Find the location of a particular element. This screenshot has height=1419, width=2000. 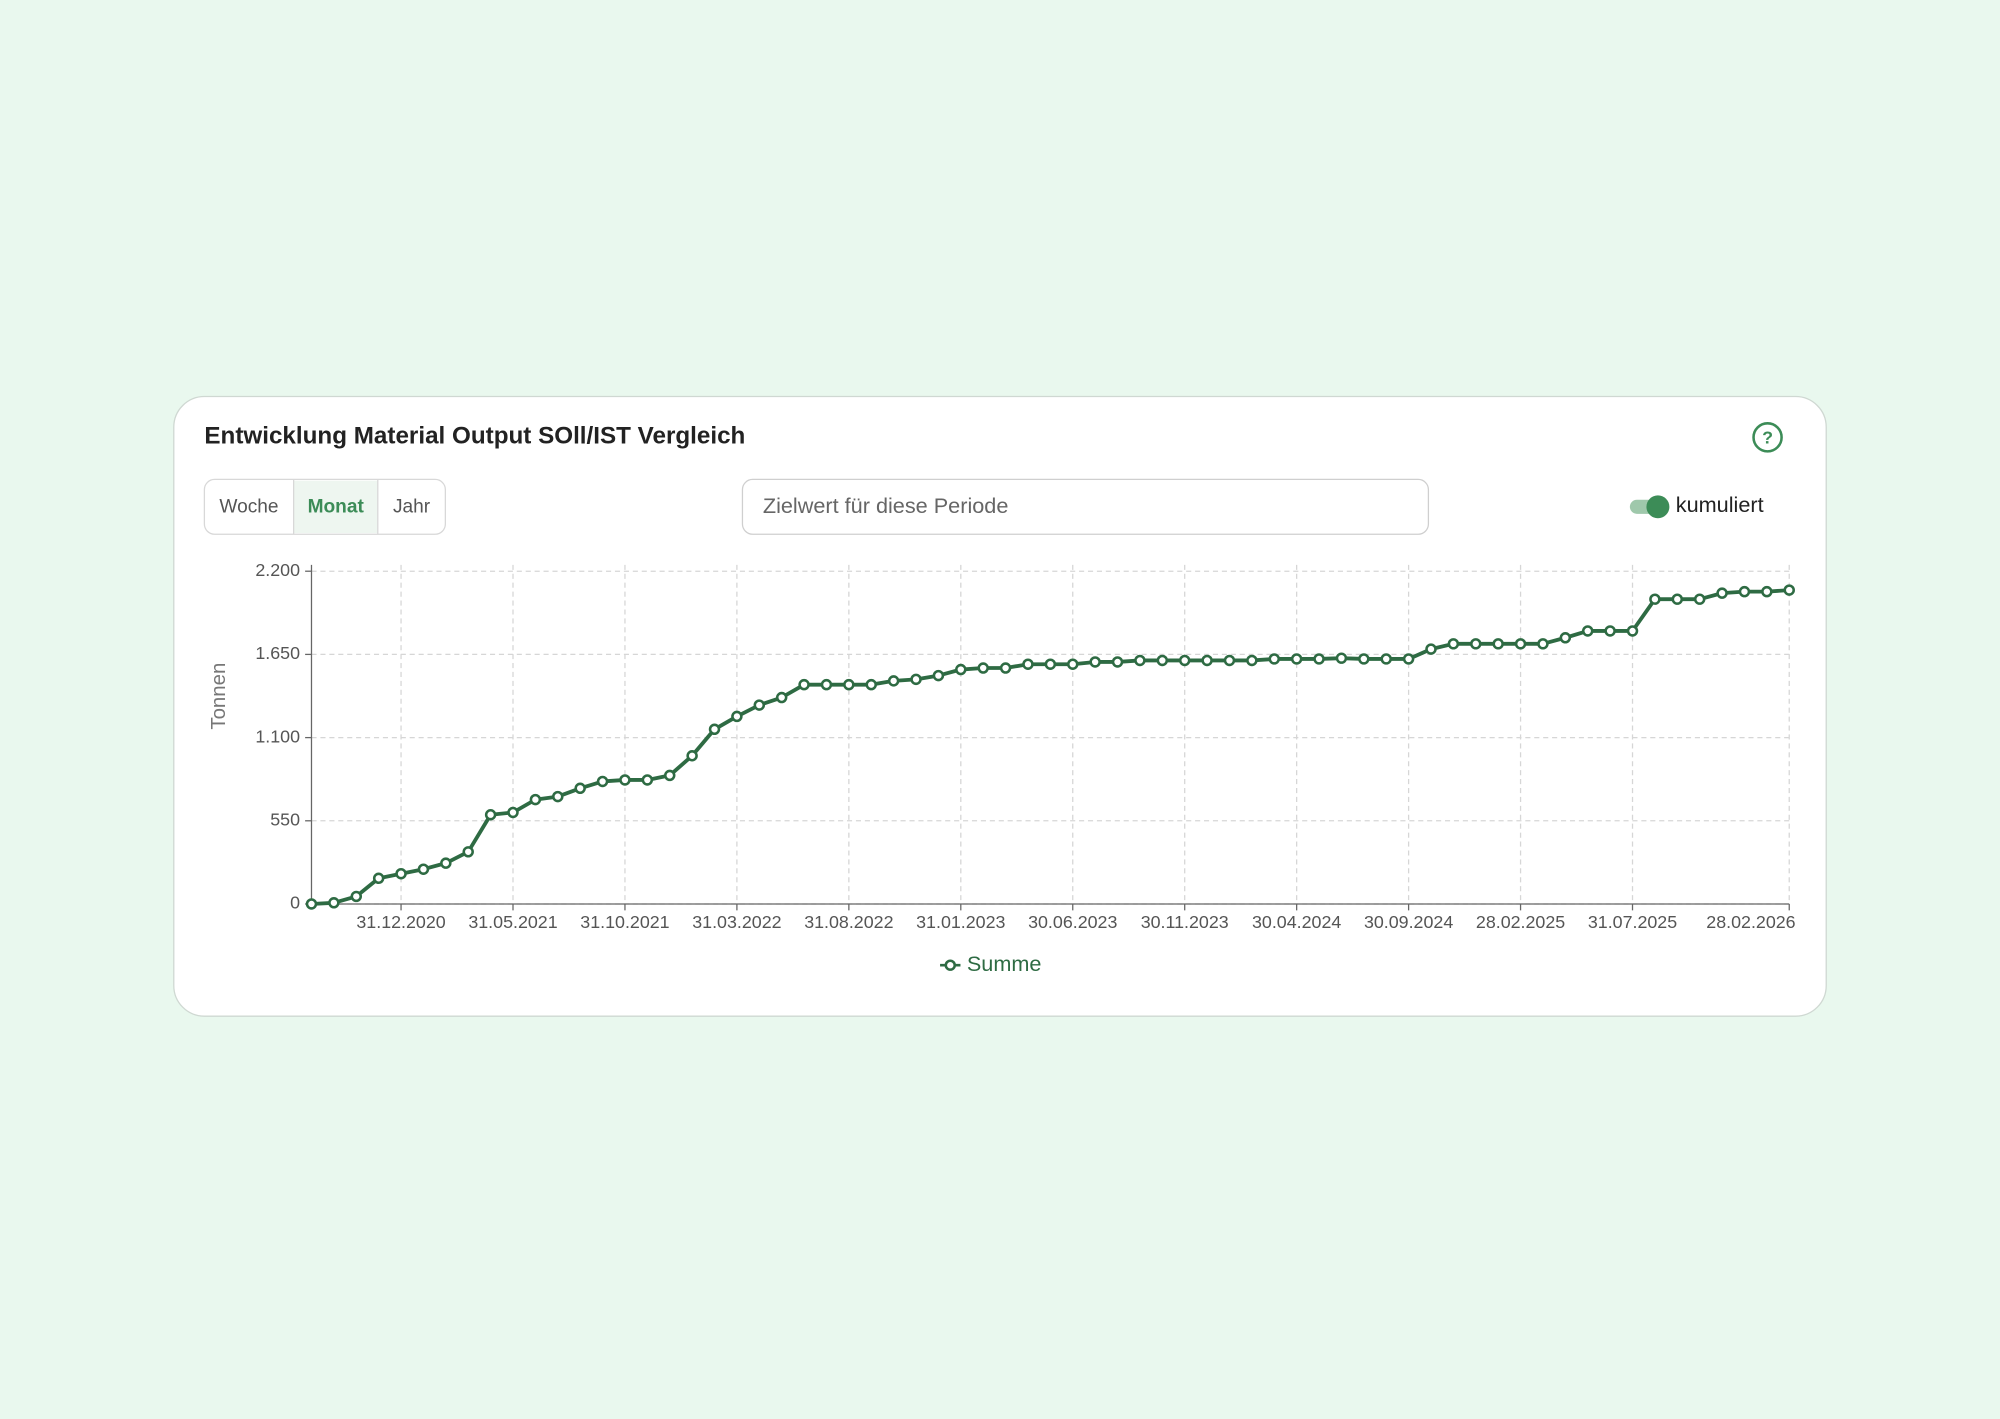

x-tick-label: 30.04.2024 is located at coordinates (1296, 922).